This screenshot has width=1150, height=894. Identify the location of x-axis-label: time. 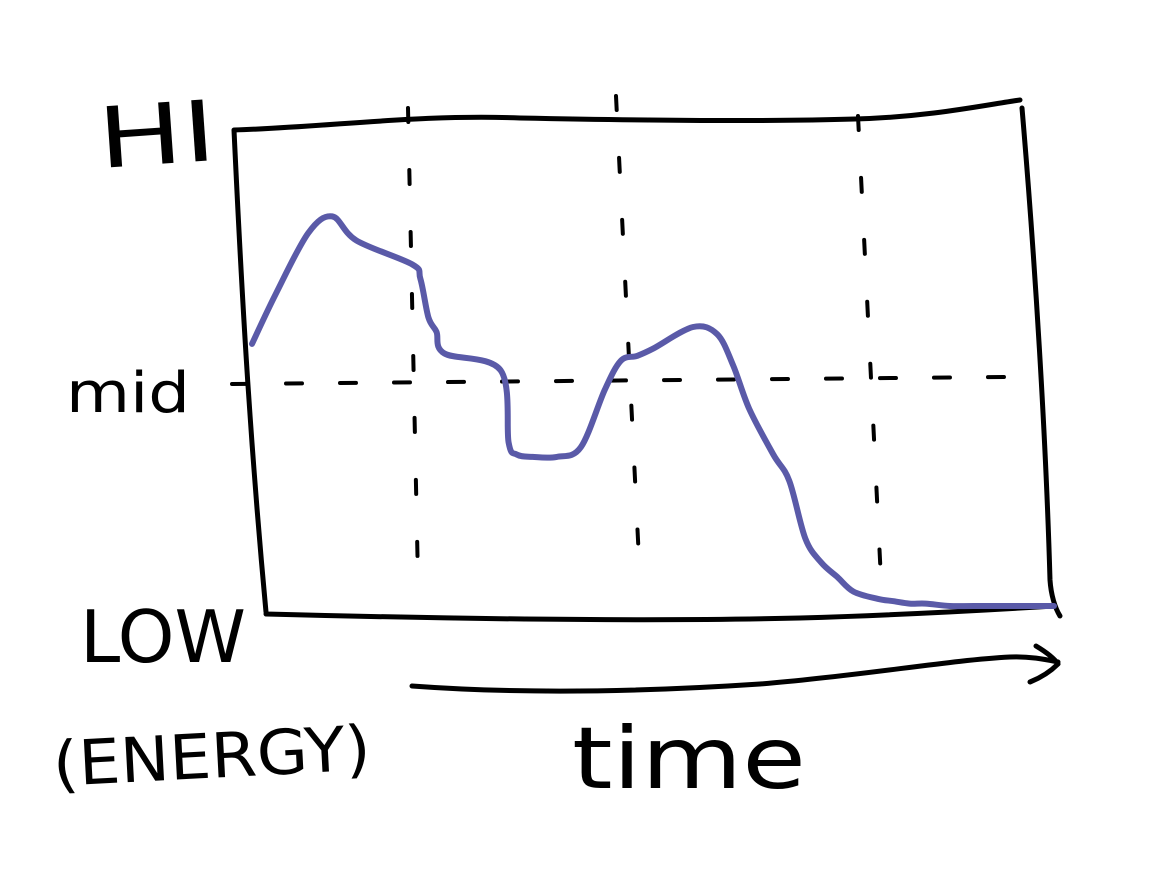
(689, 759).